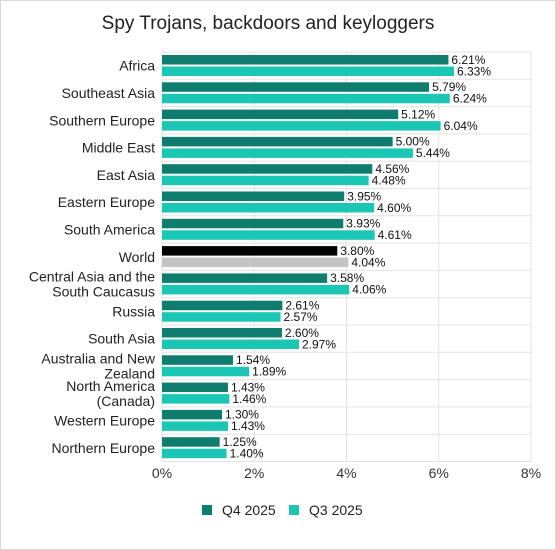 The image size is (556, 550). What do you see at coordinates (369, 290) in the screenshot?
I see `data-label: 4.06%` at bounding box center [369, 290].